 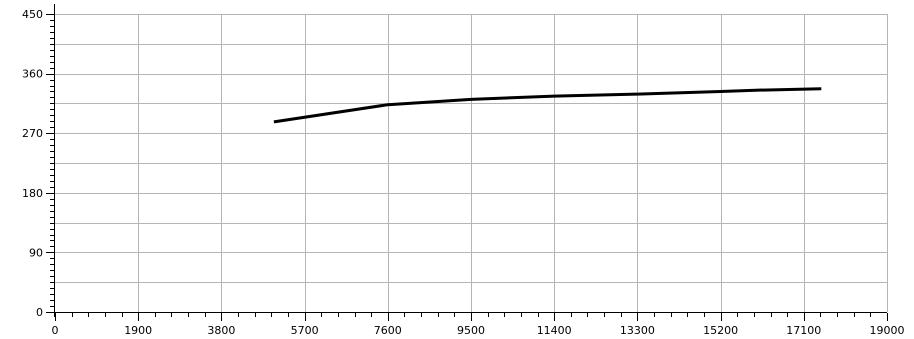 What do you see at coordinates (32, 133) in the screenshot?
I see `y-tick-label: 270` at bounding box center [32, 133].